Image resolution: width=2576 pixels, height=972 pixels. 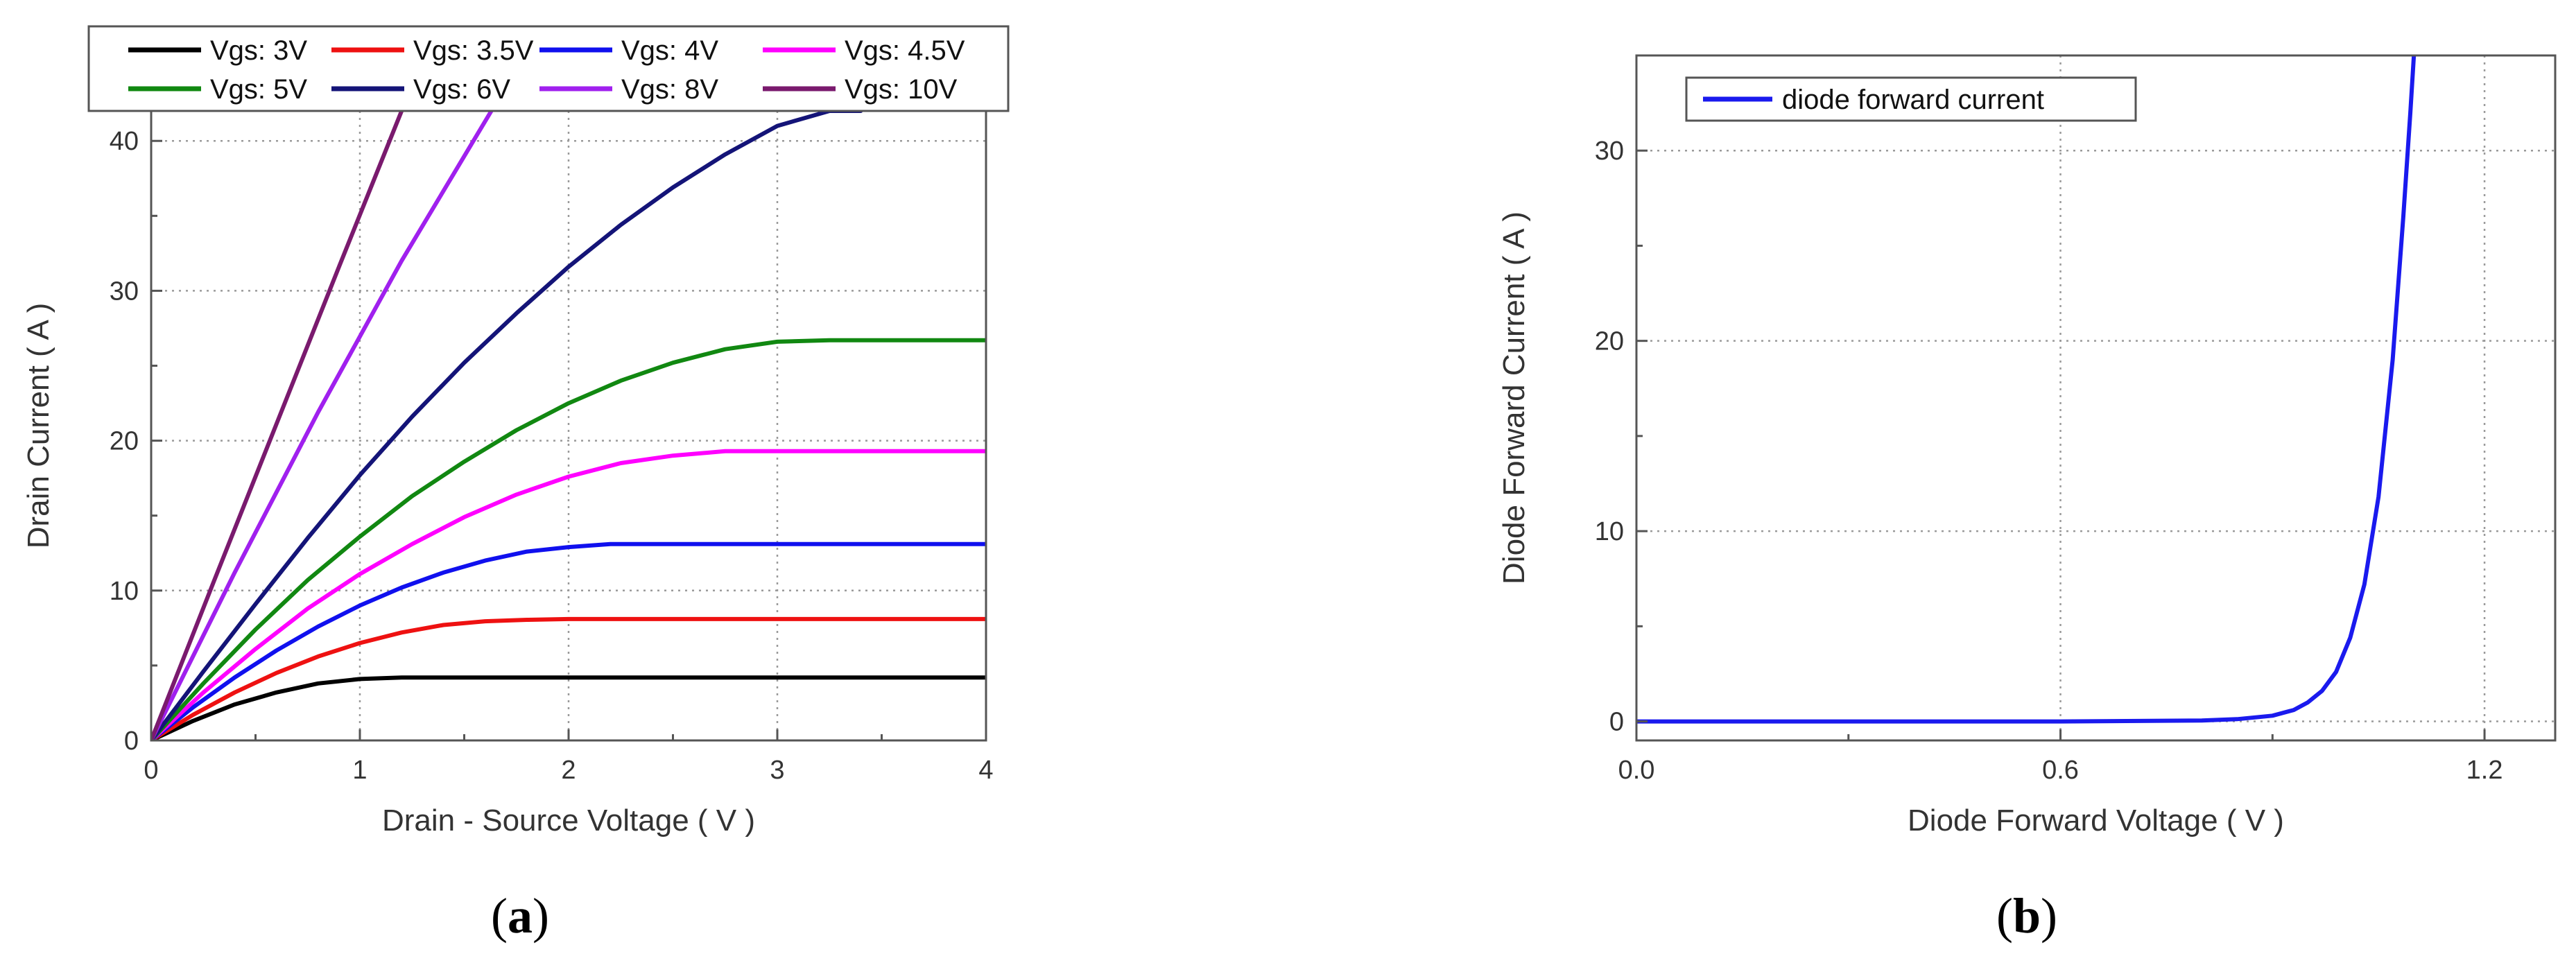 I want to click on y-tick-label: 40, so click(x=124, y=142).